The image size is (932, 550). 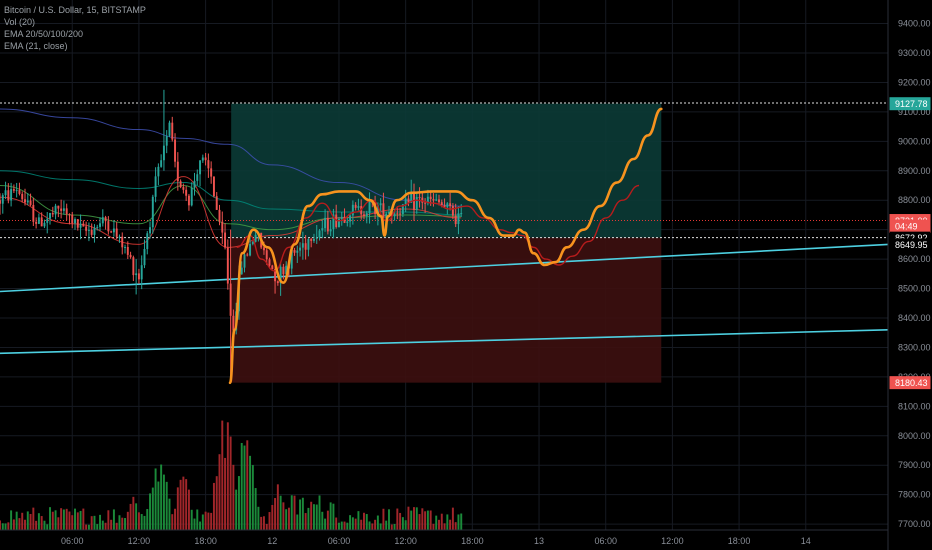 What do you see at coordinates (914, 171) in the screenshot?
I see `price-tick-label-12: 8900.00` at bounding box center [914, 171].